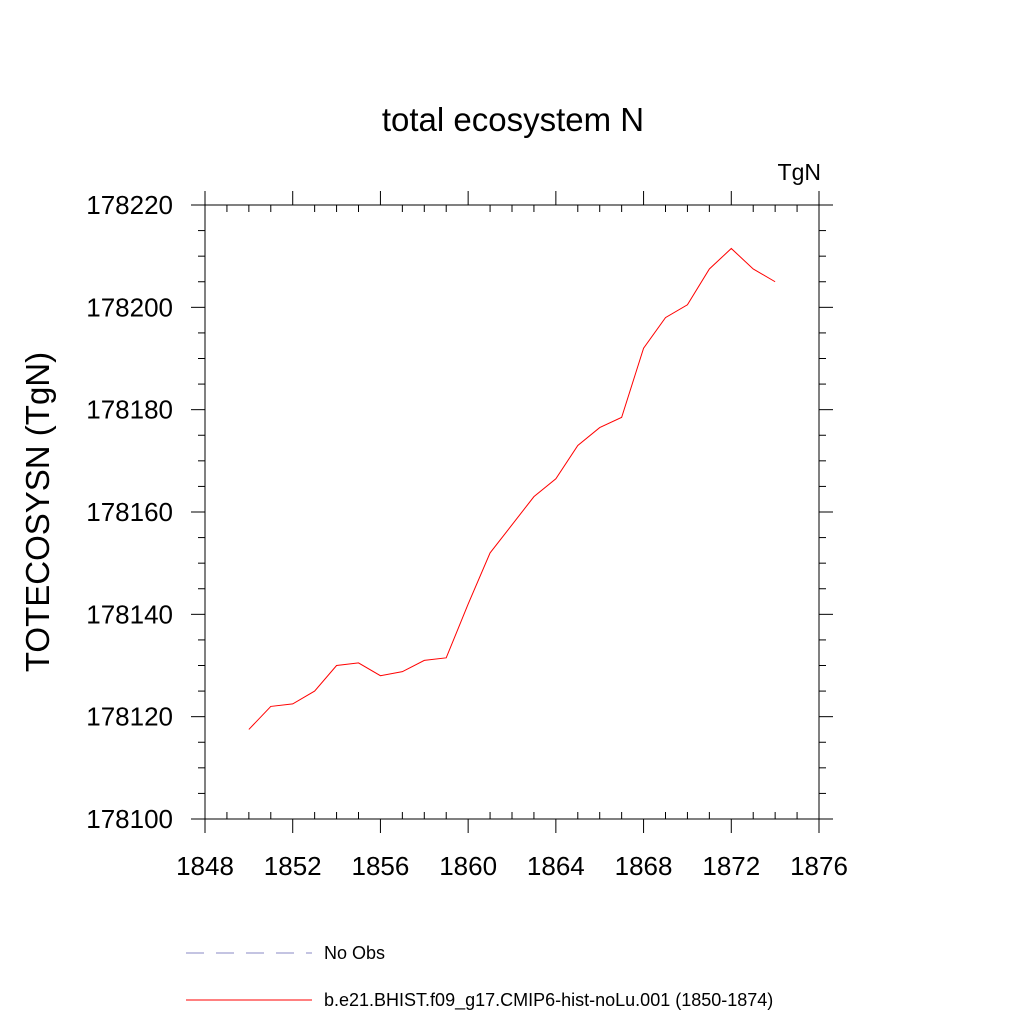  I want to click on x-tick-label: 1868, so click(644, 866).